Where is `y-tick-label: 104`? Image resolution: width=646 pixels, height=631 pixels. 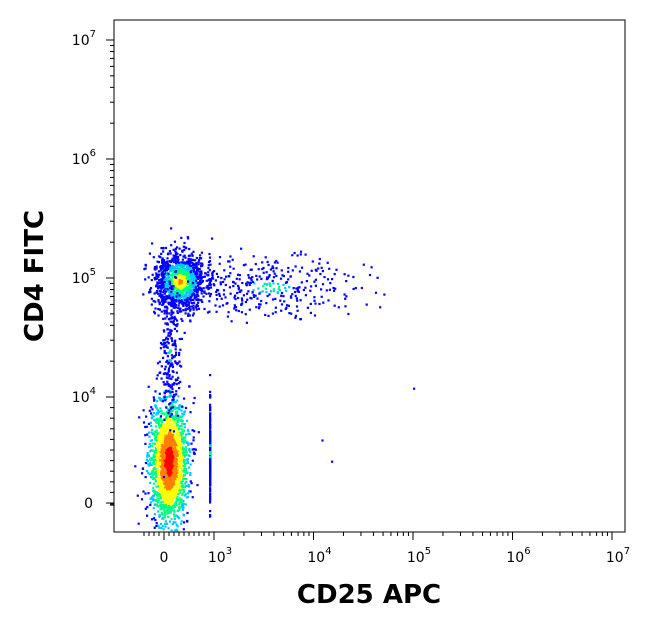 y-tick-label: 104 is located at coordinates (84, 396).